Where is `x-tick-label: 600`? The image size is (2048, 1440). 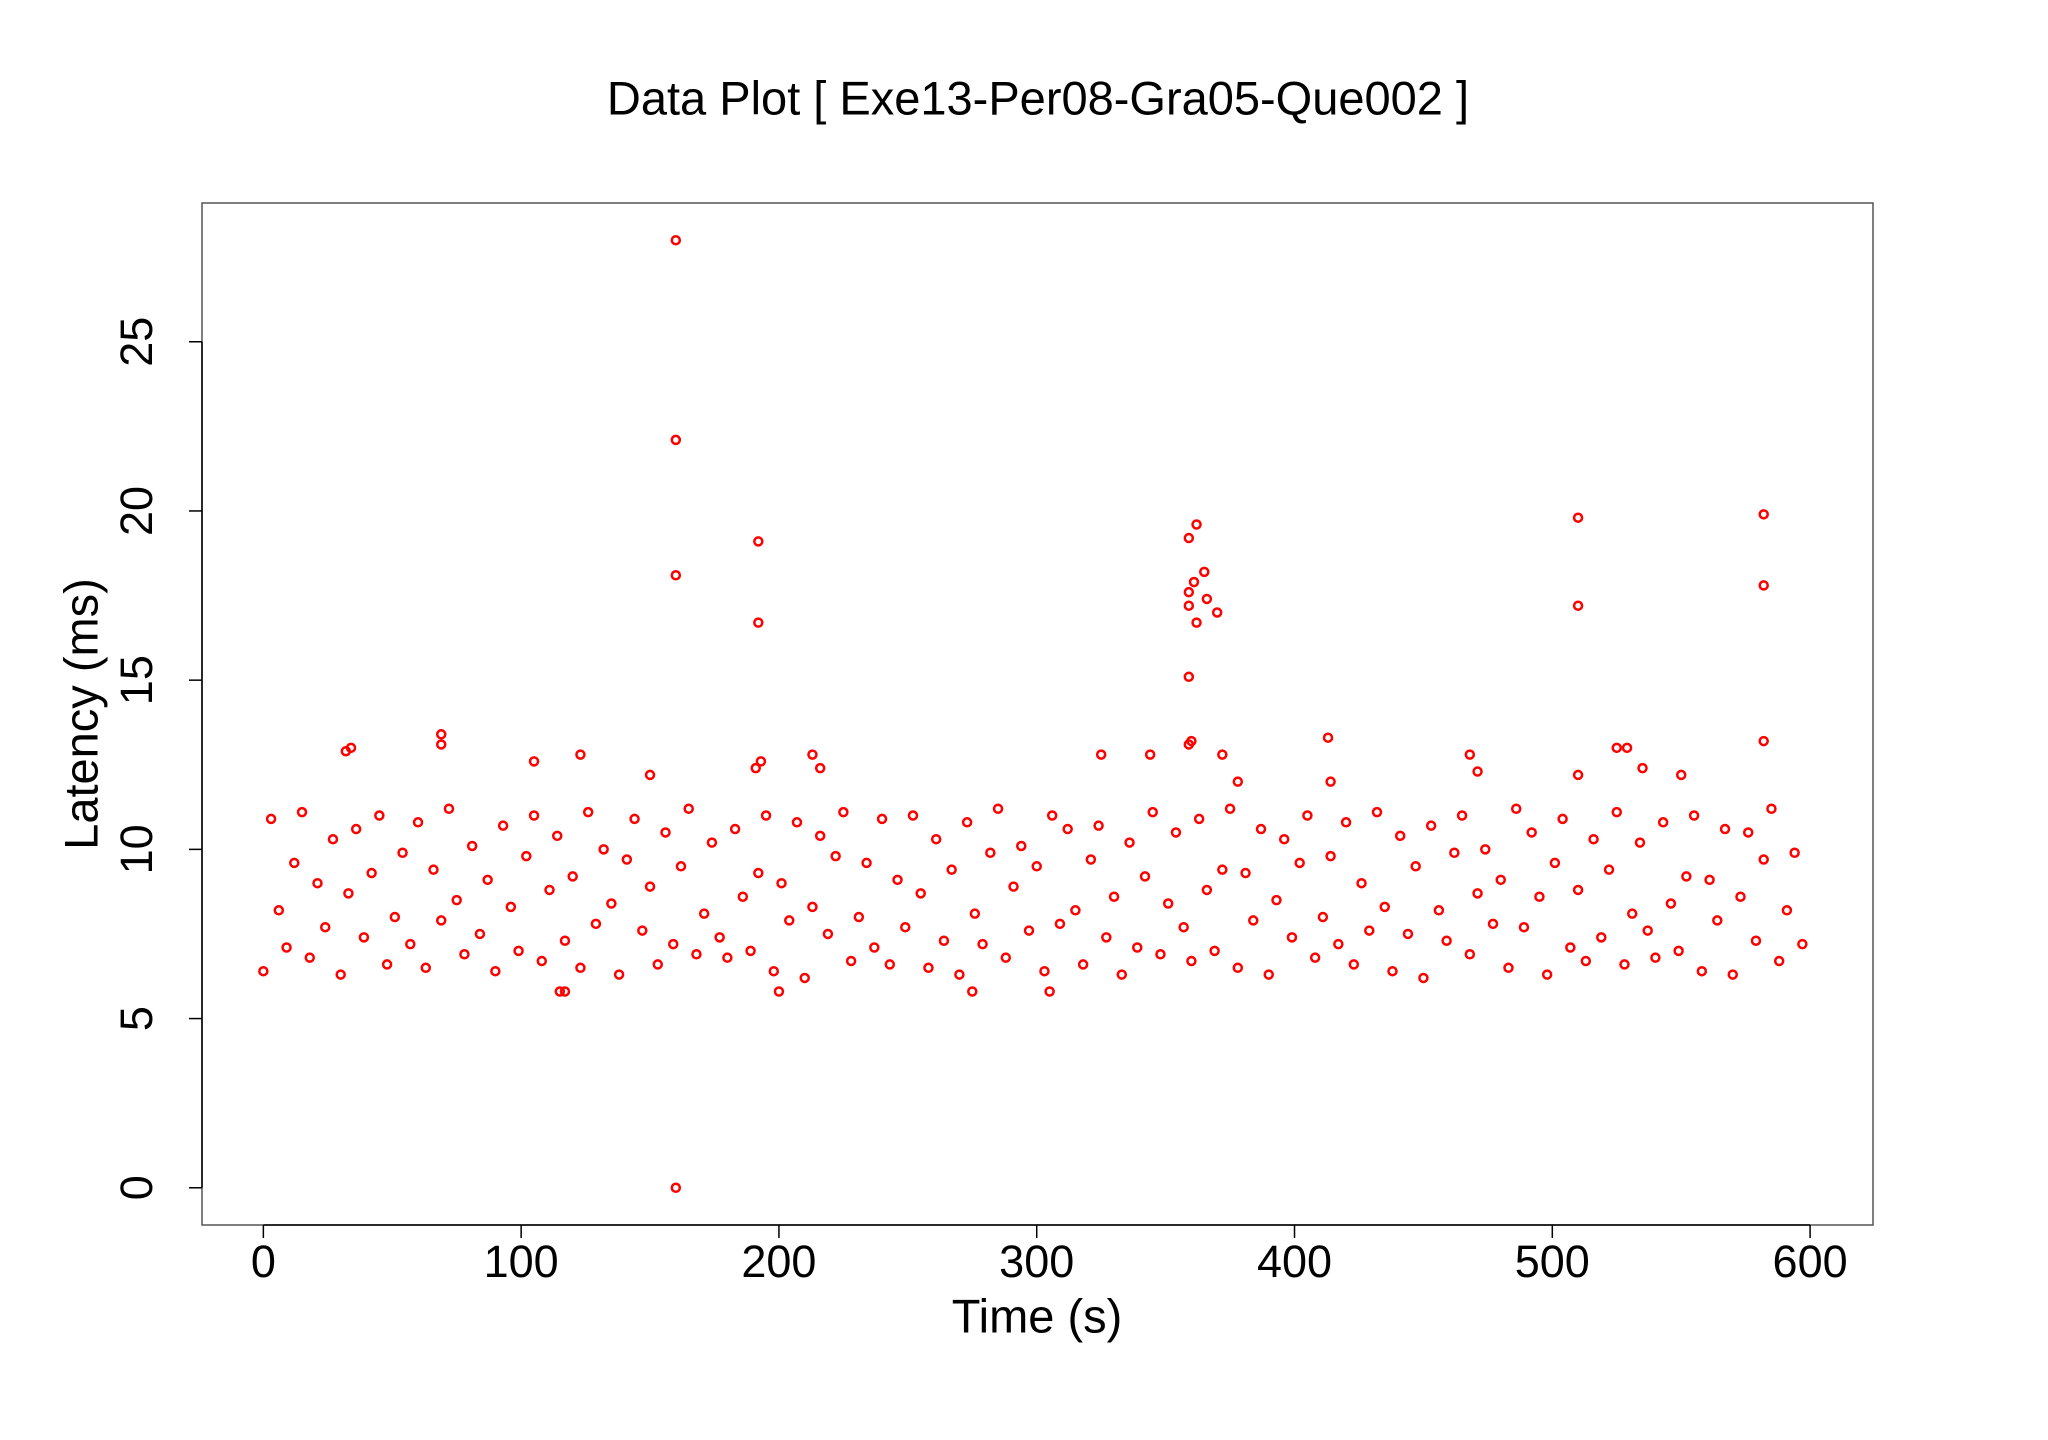 x-tick-label: 600 is located at coordinates (1810, 1261).